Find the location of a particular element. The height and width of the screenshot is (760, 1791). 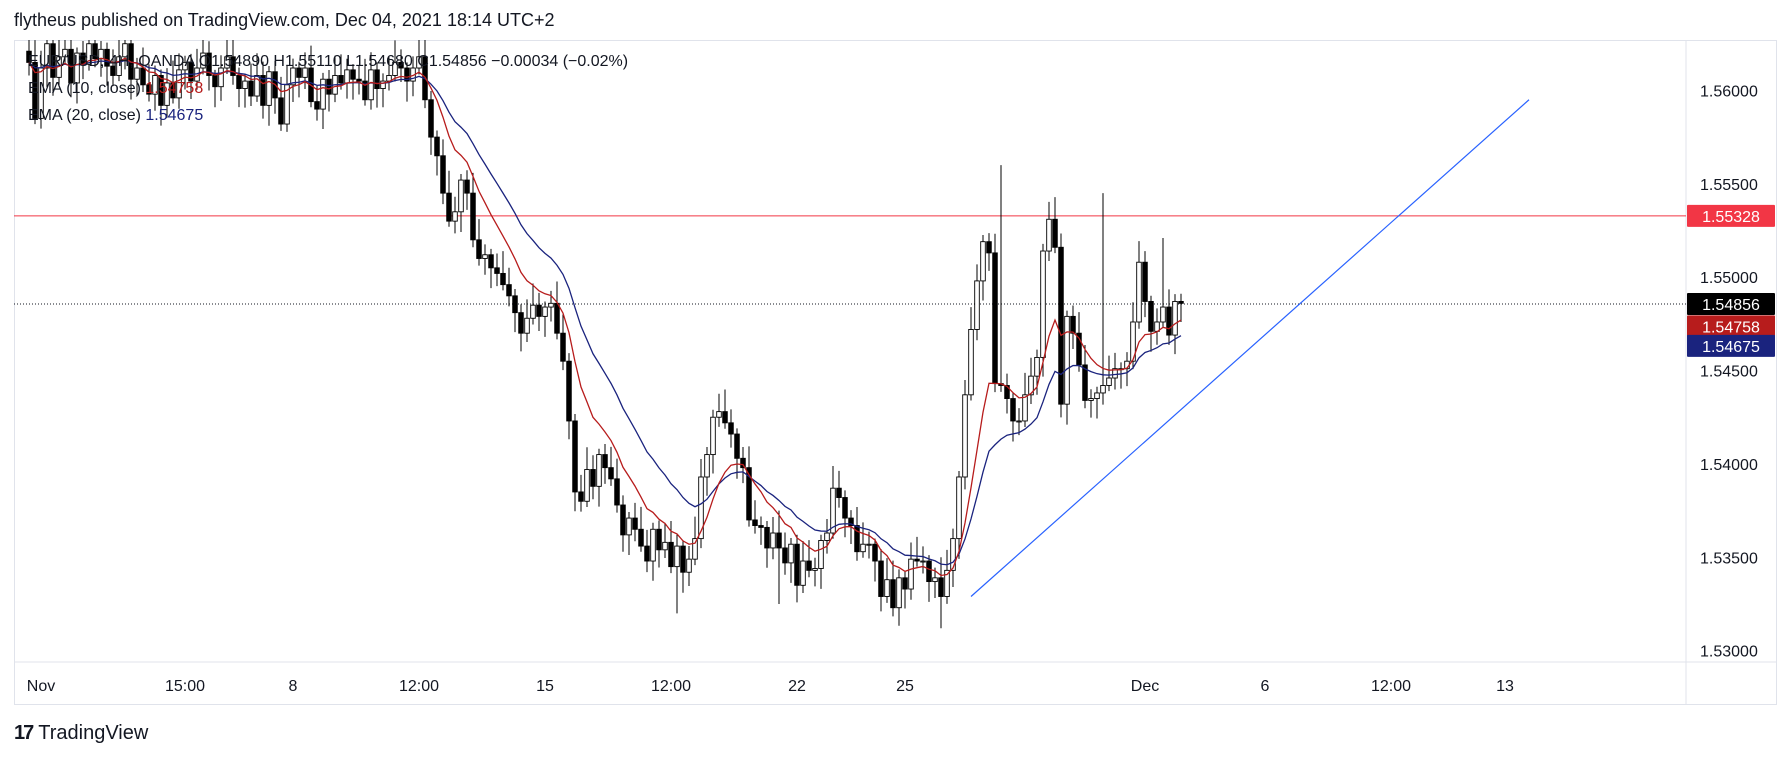

ema20-label: EMA (20, close) is located at coordinates (84, 115).